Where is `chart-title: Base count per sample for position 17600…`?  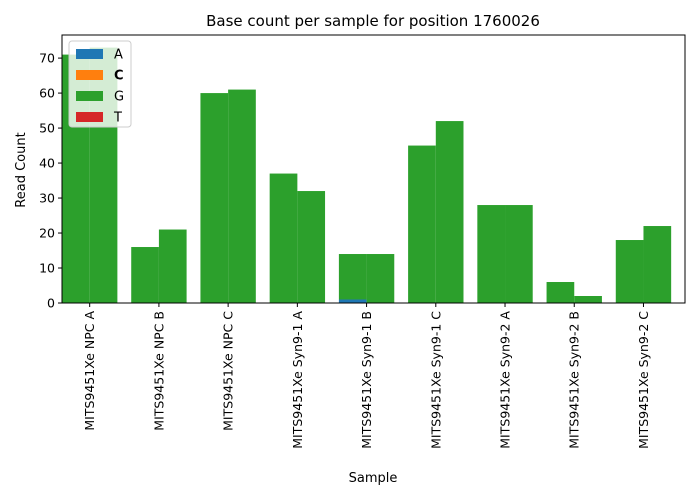 chart-title: Base count per sample for position 17600… is located at coordinates (373, 21).